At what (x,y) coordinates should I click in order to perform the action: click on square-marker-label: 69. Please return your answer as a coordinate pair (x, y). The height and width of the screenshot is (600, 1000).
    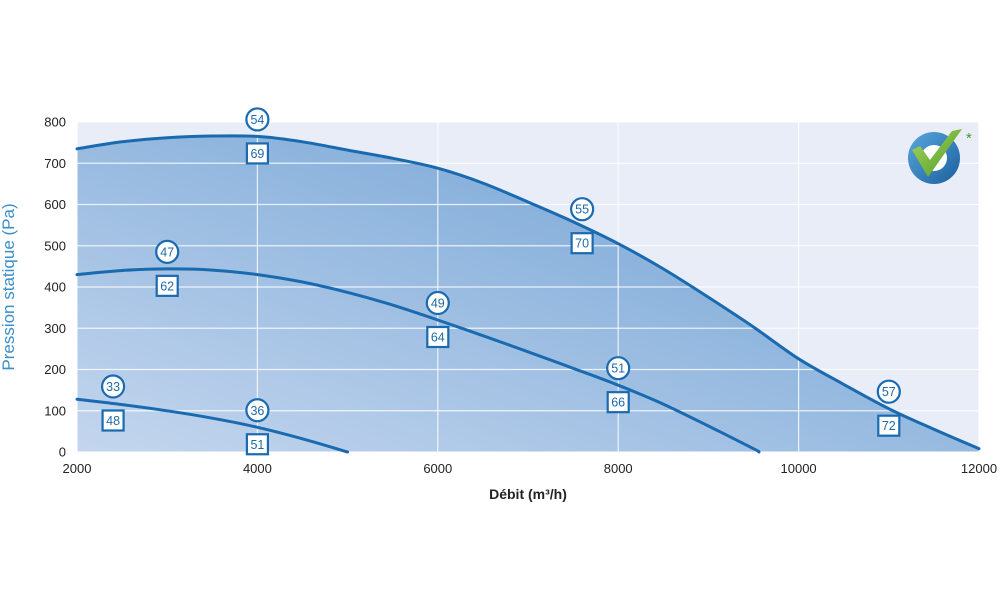
    Looking at the image, I should click on (257, 154).